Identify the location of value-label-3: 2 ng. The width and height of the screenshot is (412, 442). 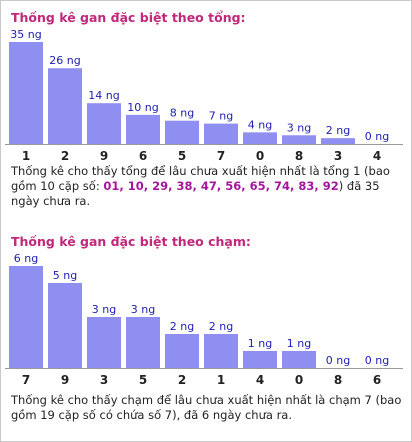
(338, 130).